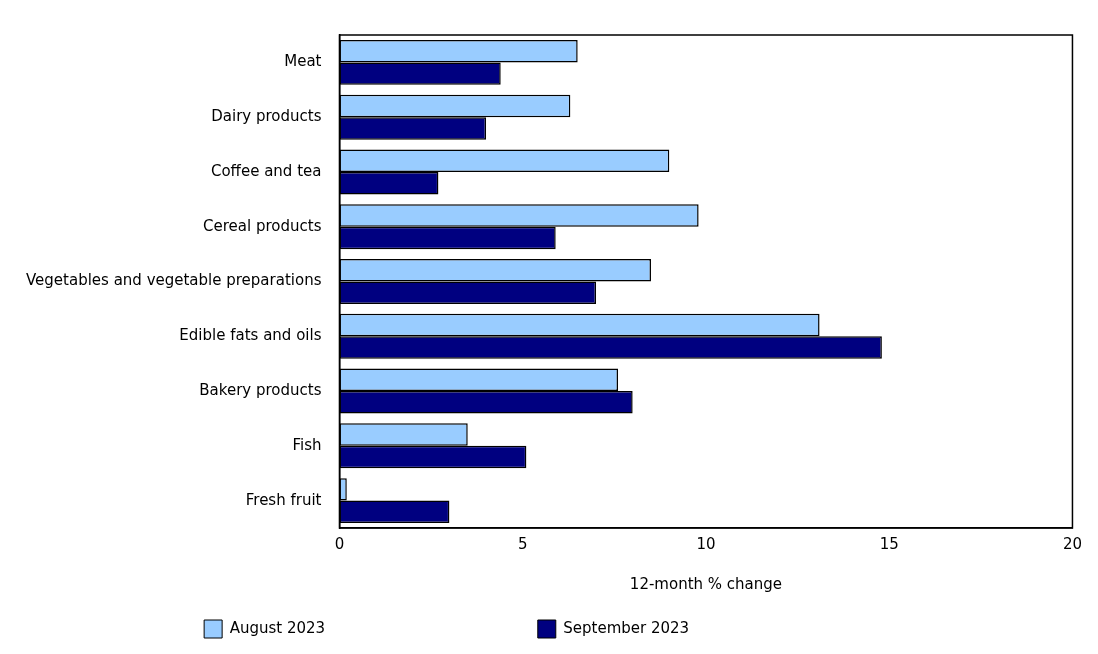  Describe the element at coordinates (889, 543) in the screenshot. I see `x-tick-label: 15` at that location.